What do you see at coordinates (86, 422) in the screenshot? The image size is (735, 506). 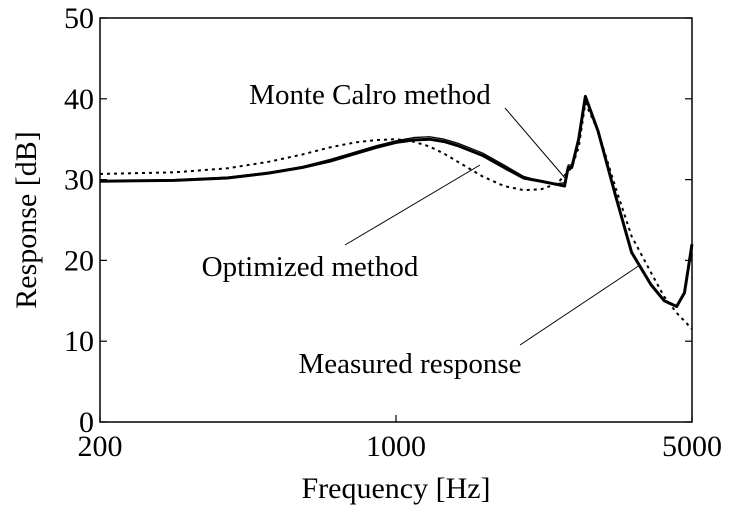 I see `y-tick-label: 0` at bounding box center [86, 422].